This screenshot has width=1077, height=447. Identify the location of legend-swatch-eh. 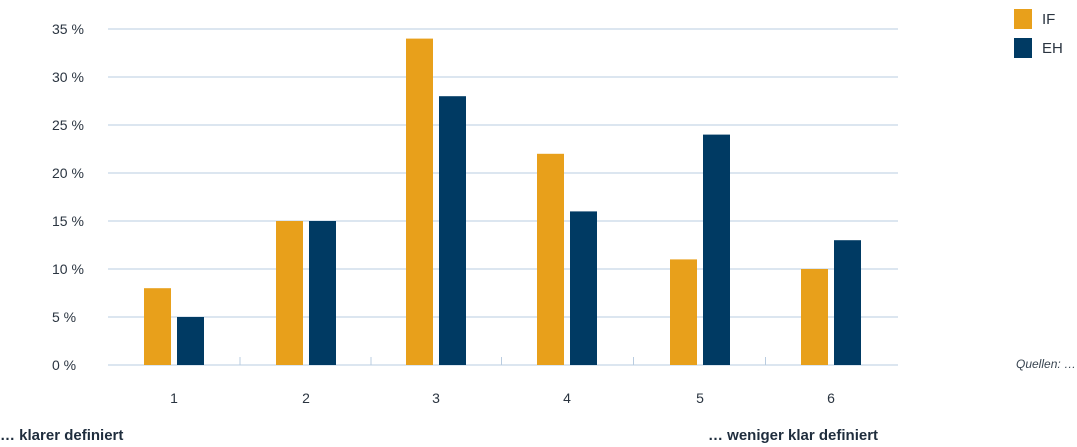
(1023, 48).